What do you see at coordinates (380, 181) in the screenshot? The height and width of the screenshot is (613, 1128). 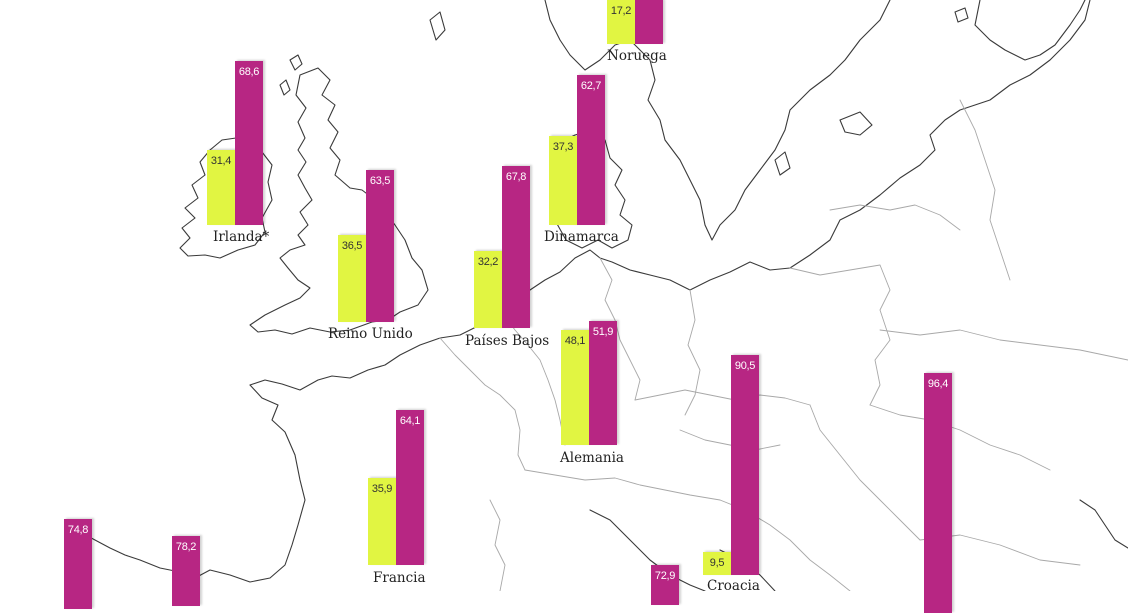 I see `value-reino-unido-b: 63,5` at bounding box center [380, 181].